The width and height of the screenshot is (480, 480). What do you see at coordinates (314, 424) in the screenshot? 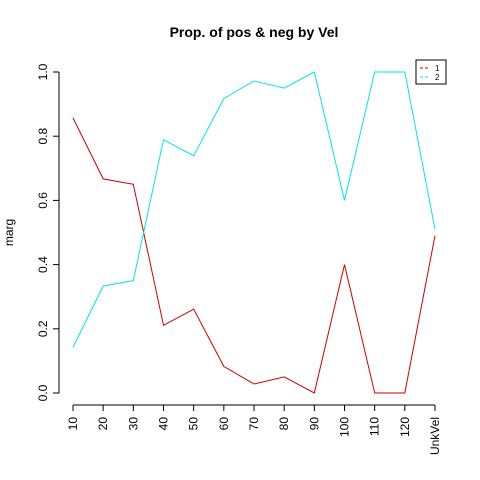
I see `x-tick-label: 90` at bounding box center [314, 424].